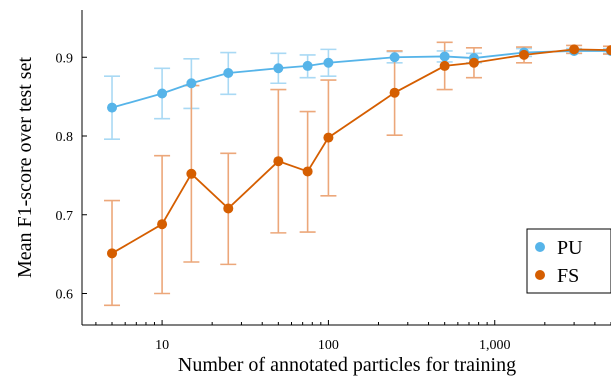 The height and width of the screenshot is (381, 611). Describe the element at coordinates (540, 275) in the screenshot. I see `legend-marker-fs` at that location.